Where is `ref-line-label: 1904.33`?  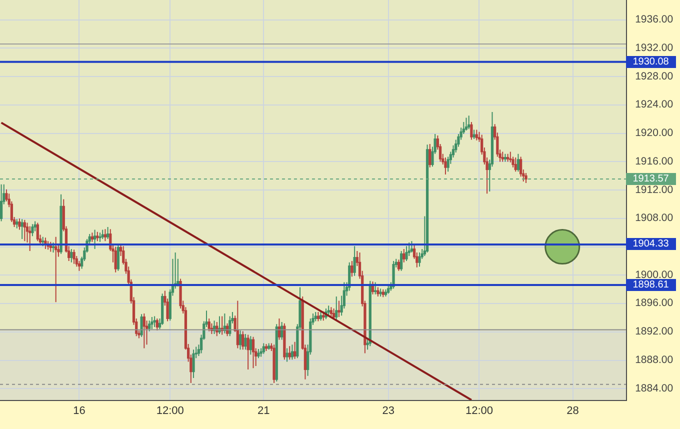 ref-line-label: 1904.33 is located at coordinates (651, 244).